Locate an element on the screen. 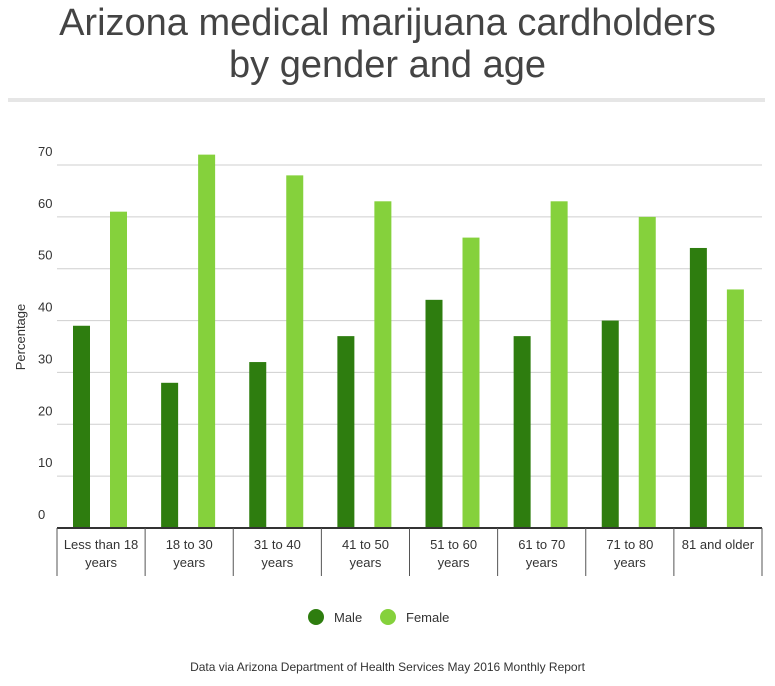 The width and height of the screenshot is (775, 686). x-tick-label: 71 to 80 years is located at coordinates (630, 553).